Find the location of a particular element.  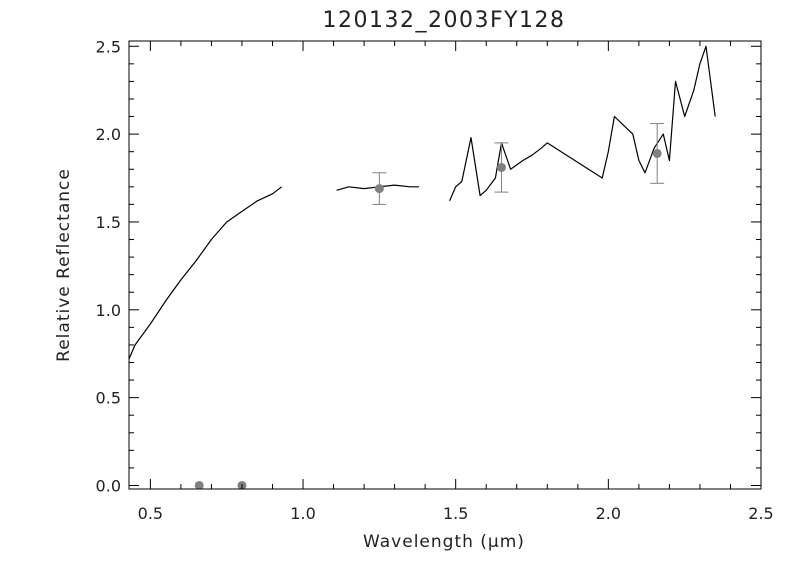

chart-title: 120132_2003FY128 is located at coordinates (443, 20).